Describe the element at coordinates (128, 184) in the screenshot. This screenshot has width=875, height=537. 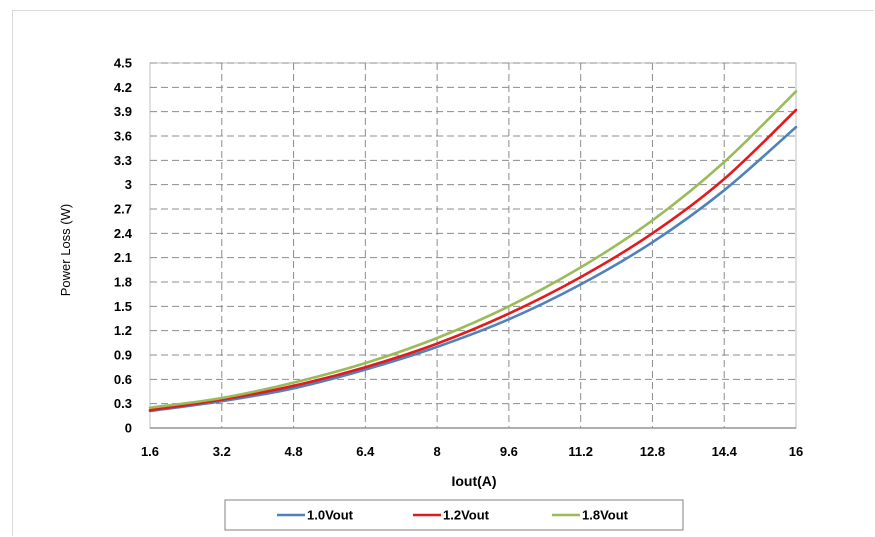
I see `y-tick-label: 3` at that location.